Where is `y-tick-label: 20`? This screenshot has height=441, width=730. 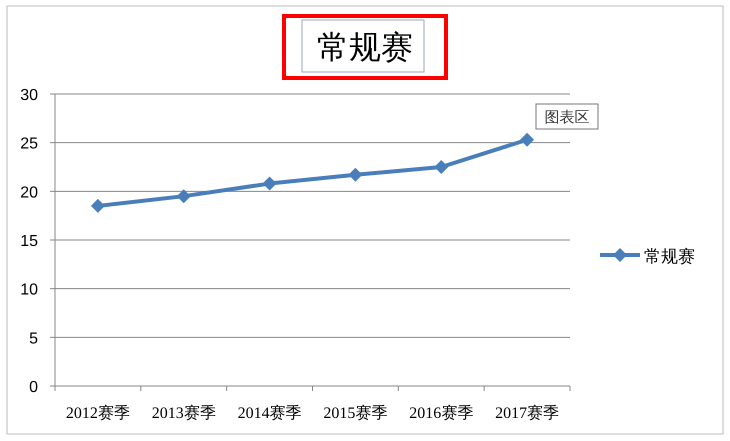 y-tick-label: 20 is located at coordinates (29, 193).